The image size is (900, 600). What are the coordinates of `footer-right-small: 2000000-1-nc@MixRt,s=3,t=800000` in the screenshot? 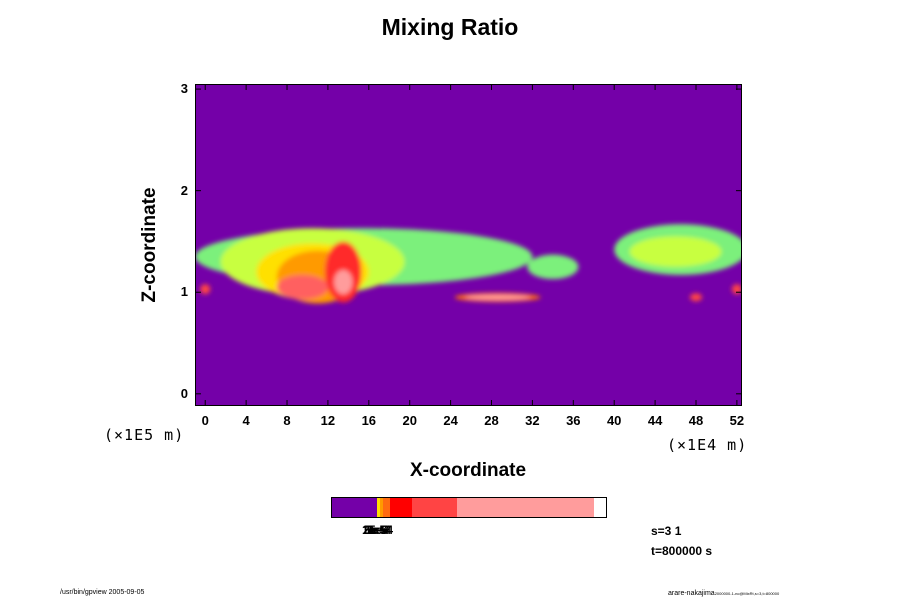 It's located at (747, 593).